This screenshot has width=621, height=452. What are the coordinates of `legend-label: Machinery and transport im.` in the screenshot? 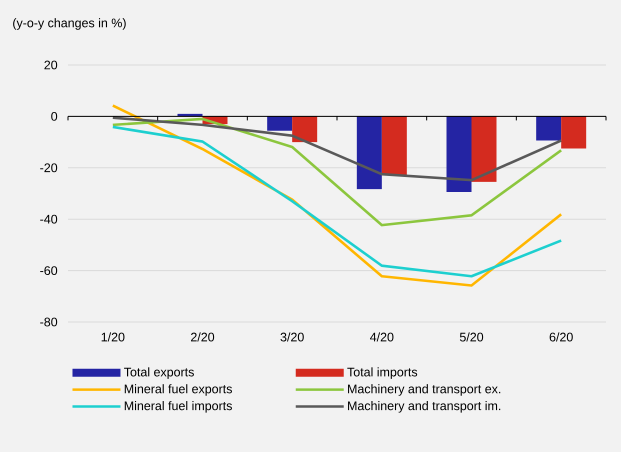 It's located at (424, 407).